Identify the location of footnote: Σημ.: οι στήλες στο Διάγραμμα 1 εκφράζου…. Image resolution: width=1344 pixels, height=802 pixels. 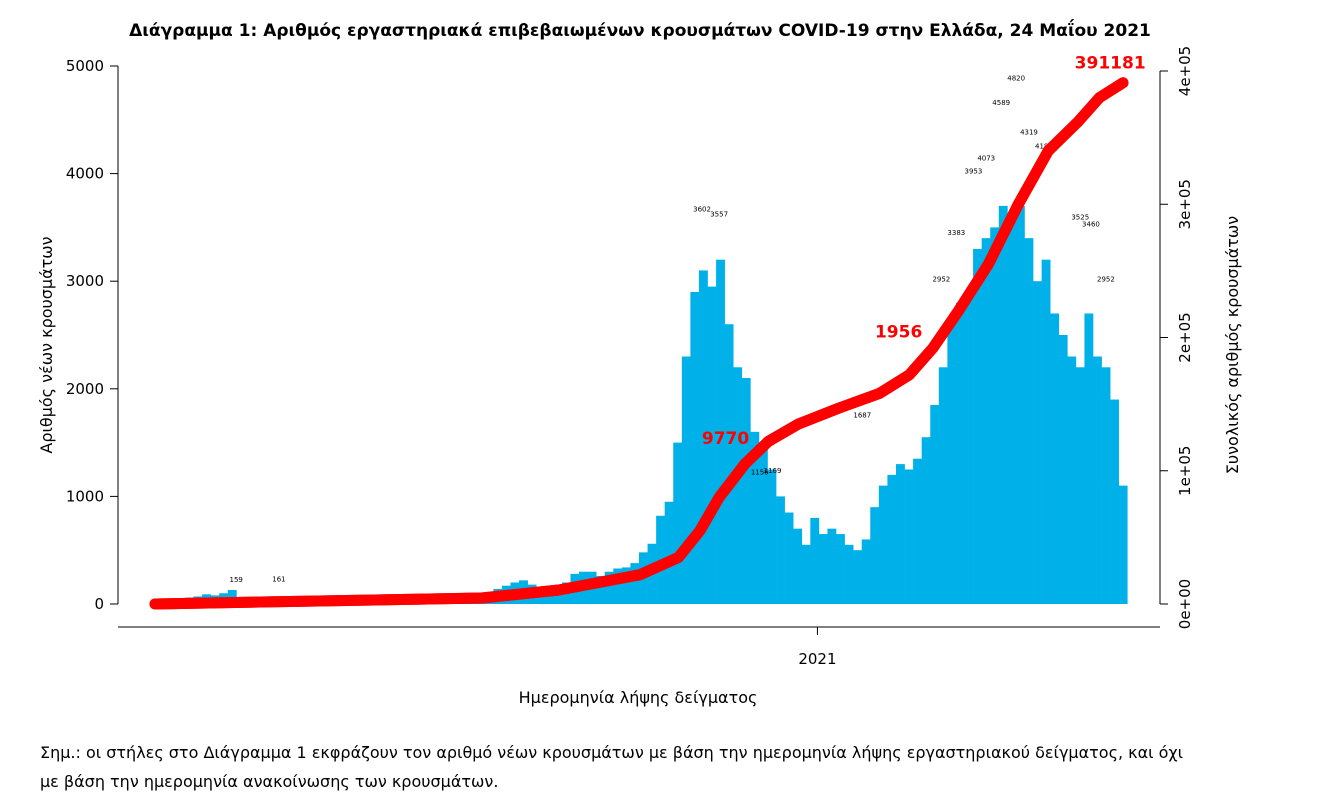
(680, 767).